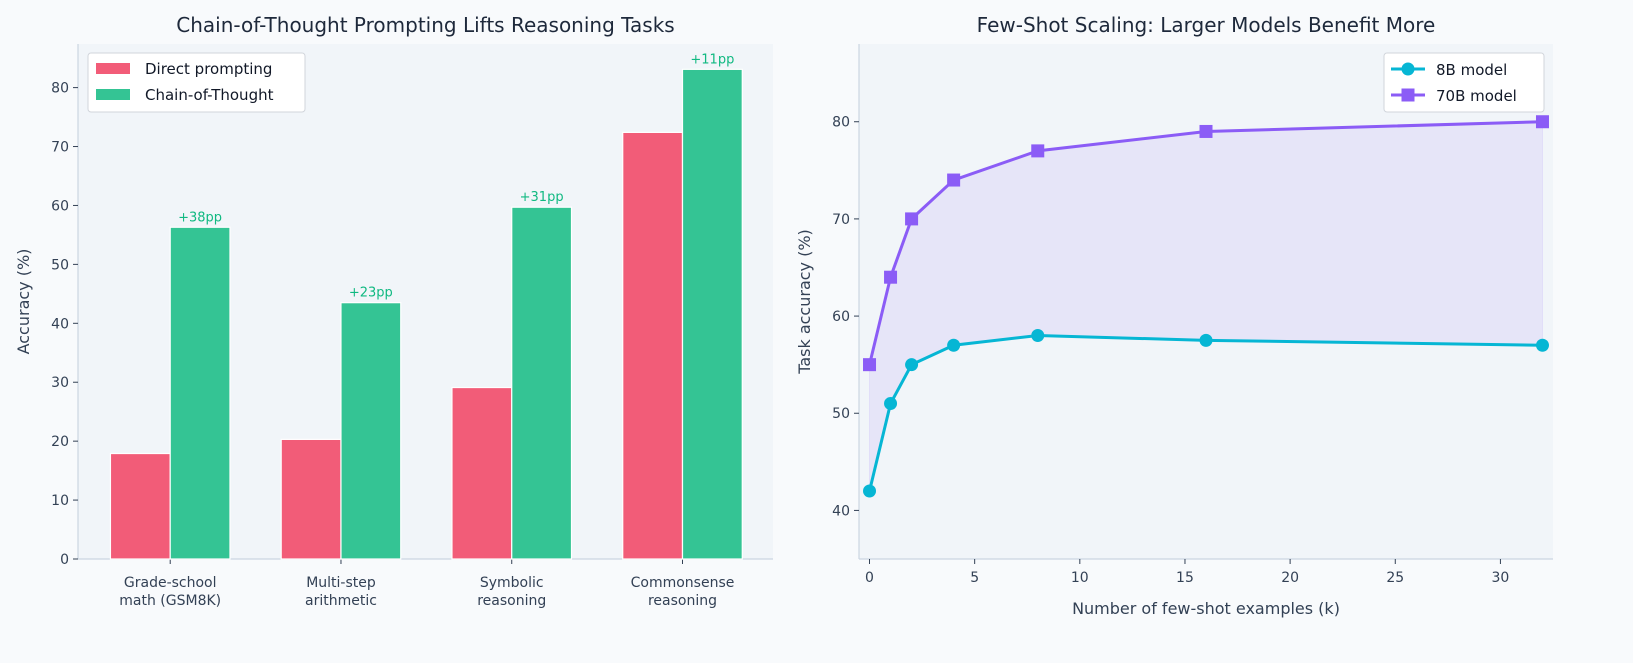  What do you see at coordinates (208, 69) in the screenshot?
I see `legend-label: Direct prompting` at bounding box center [208, 69].